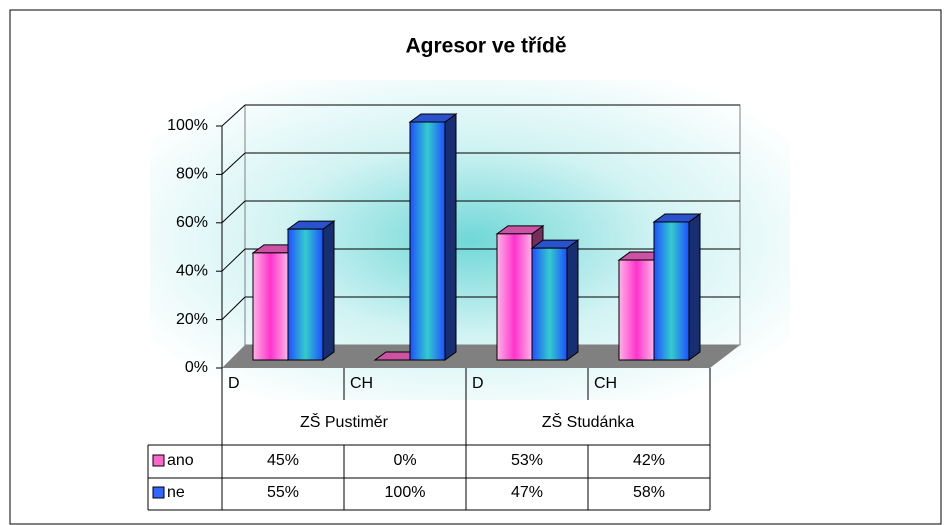 The image size is (952, 525). Describe the element at coordinates (283, 492) in the screenshot. I see `table-value: 55%` at that location.